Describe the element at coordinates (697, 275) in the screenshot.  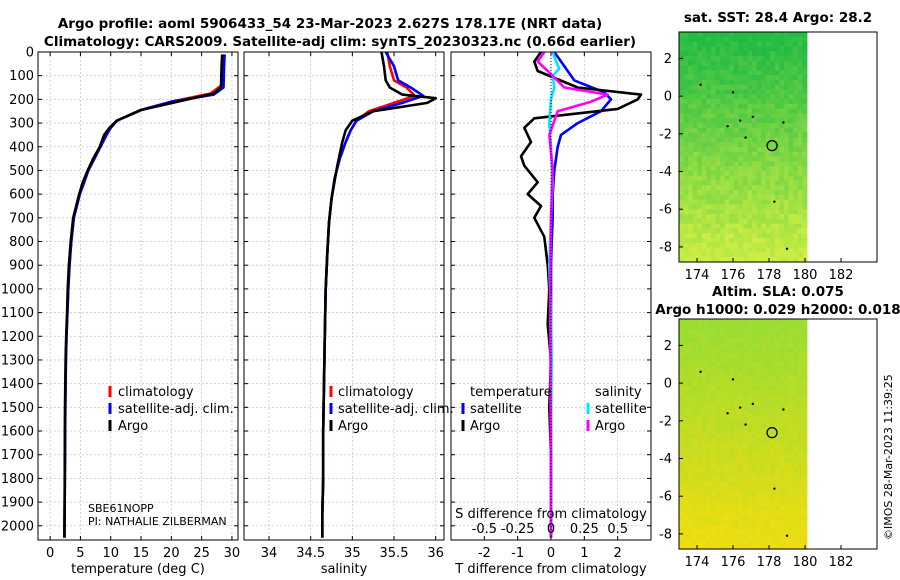
I see `x-tick-label: 174` at that location.